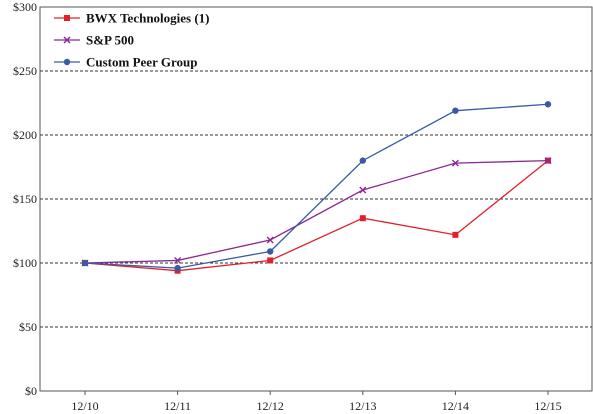 The width and height of the screenshot is (593, 414). What do you see at coordinates (547, 406) in the screenshot?
I see `x-tick-label: 12/15` at bounding box center [547, 406].